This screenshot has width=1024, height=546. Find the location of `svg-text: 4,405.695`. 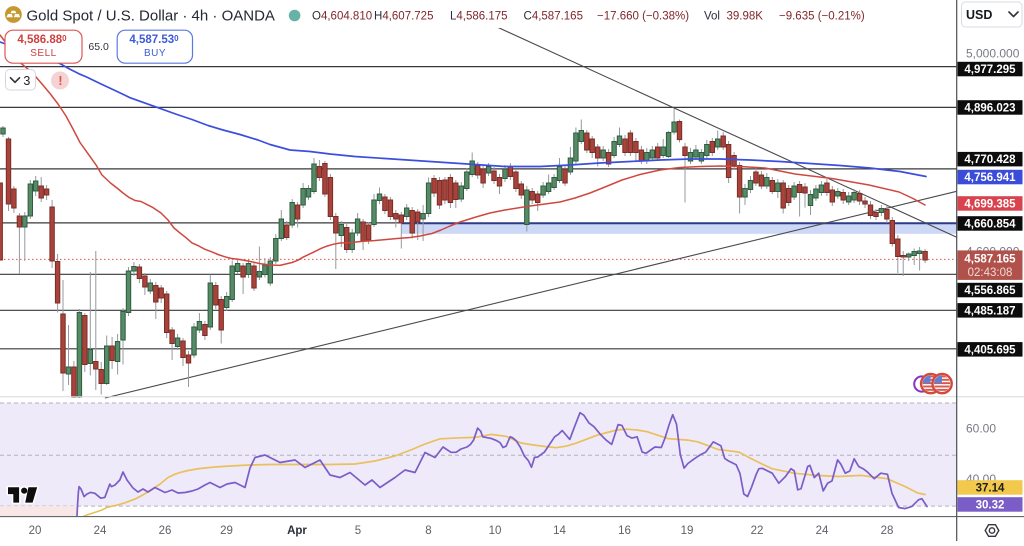

svg-text: 4,405.695 is located at coordinates (990, 350).